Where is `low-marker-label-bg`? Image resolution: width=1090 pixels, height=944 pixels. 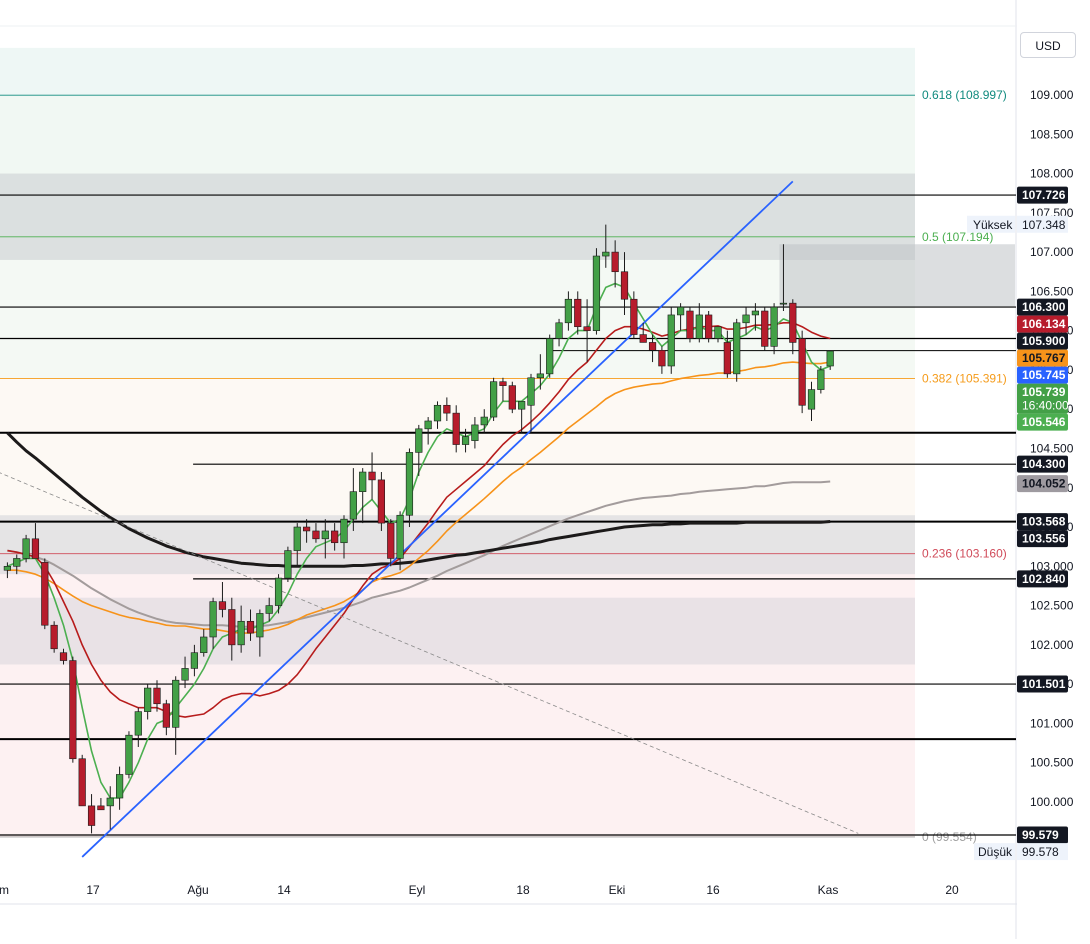
low-marker-label-bg is located at coordinates (994, 852).